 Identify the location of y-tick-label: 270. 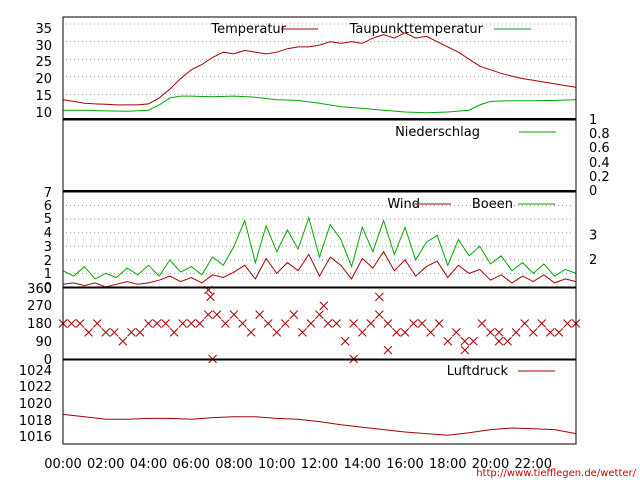
(39, 306).